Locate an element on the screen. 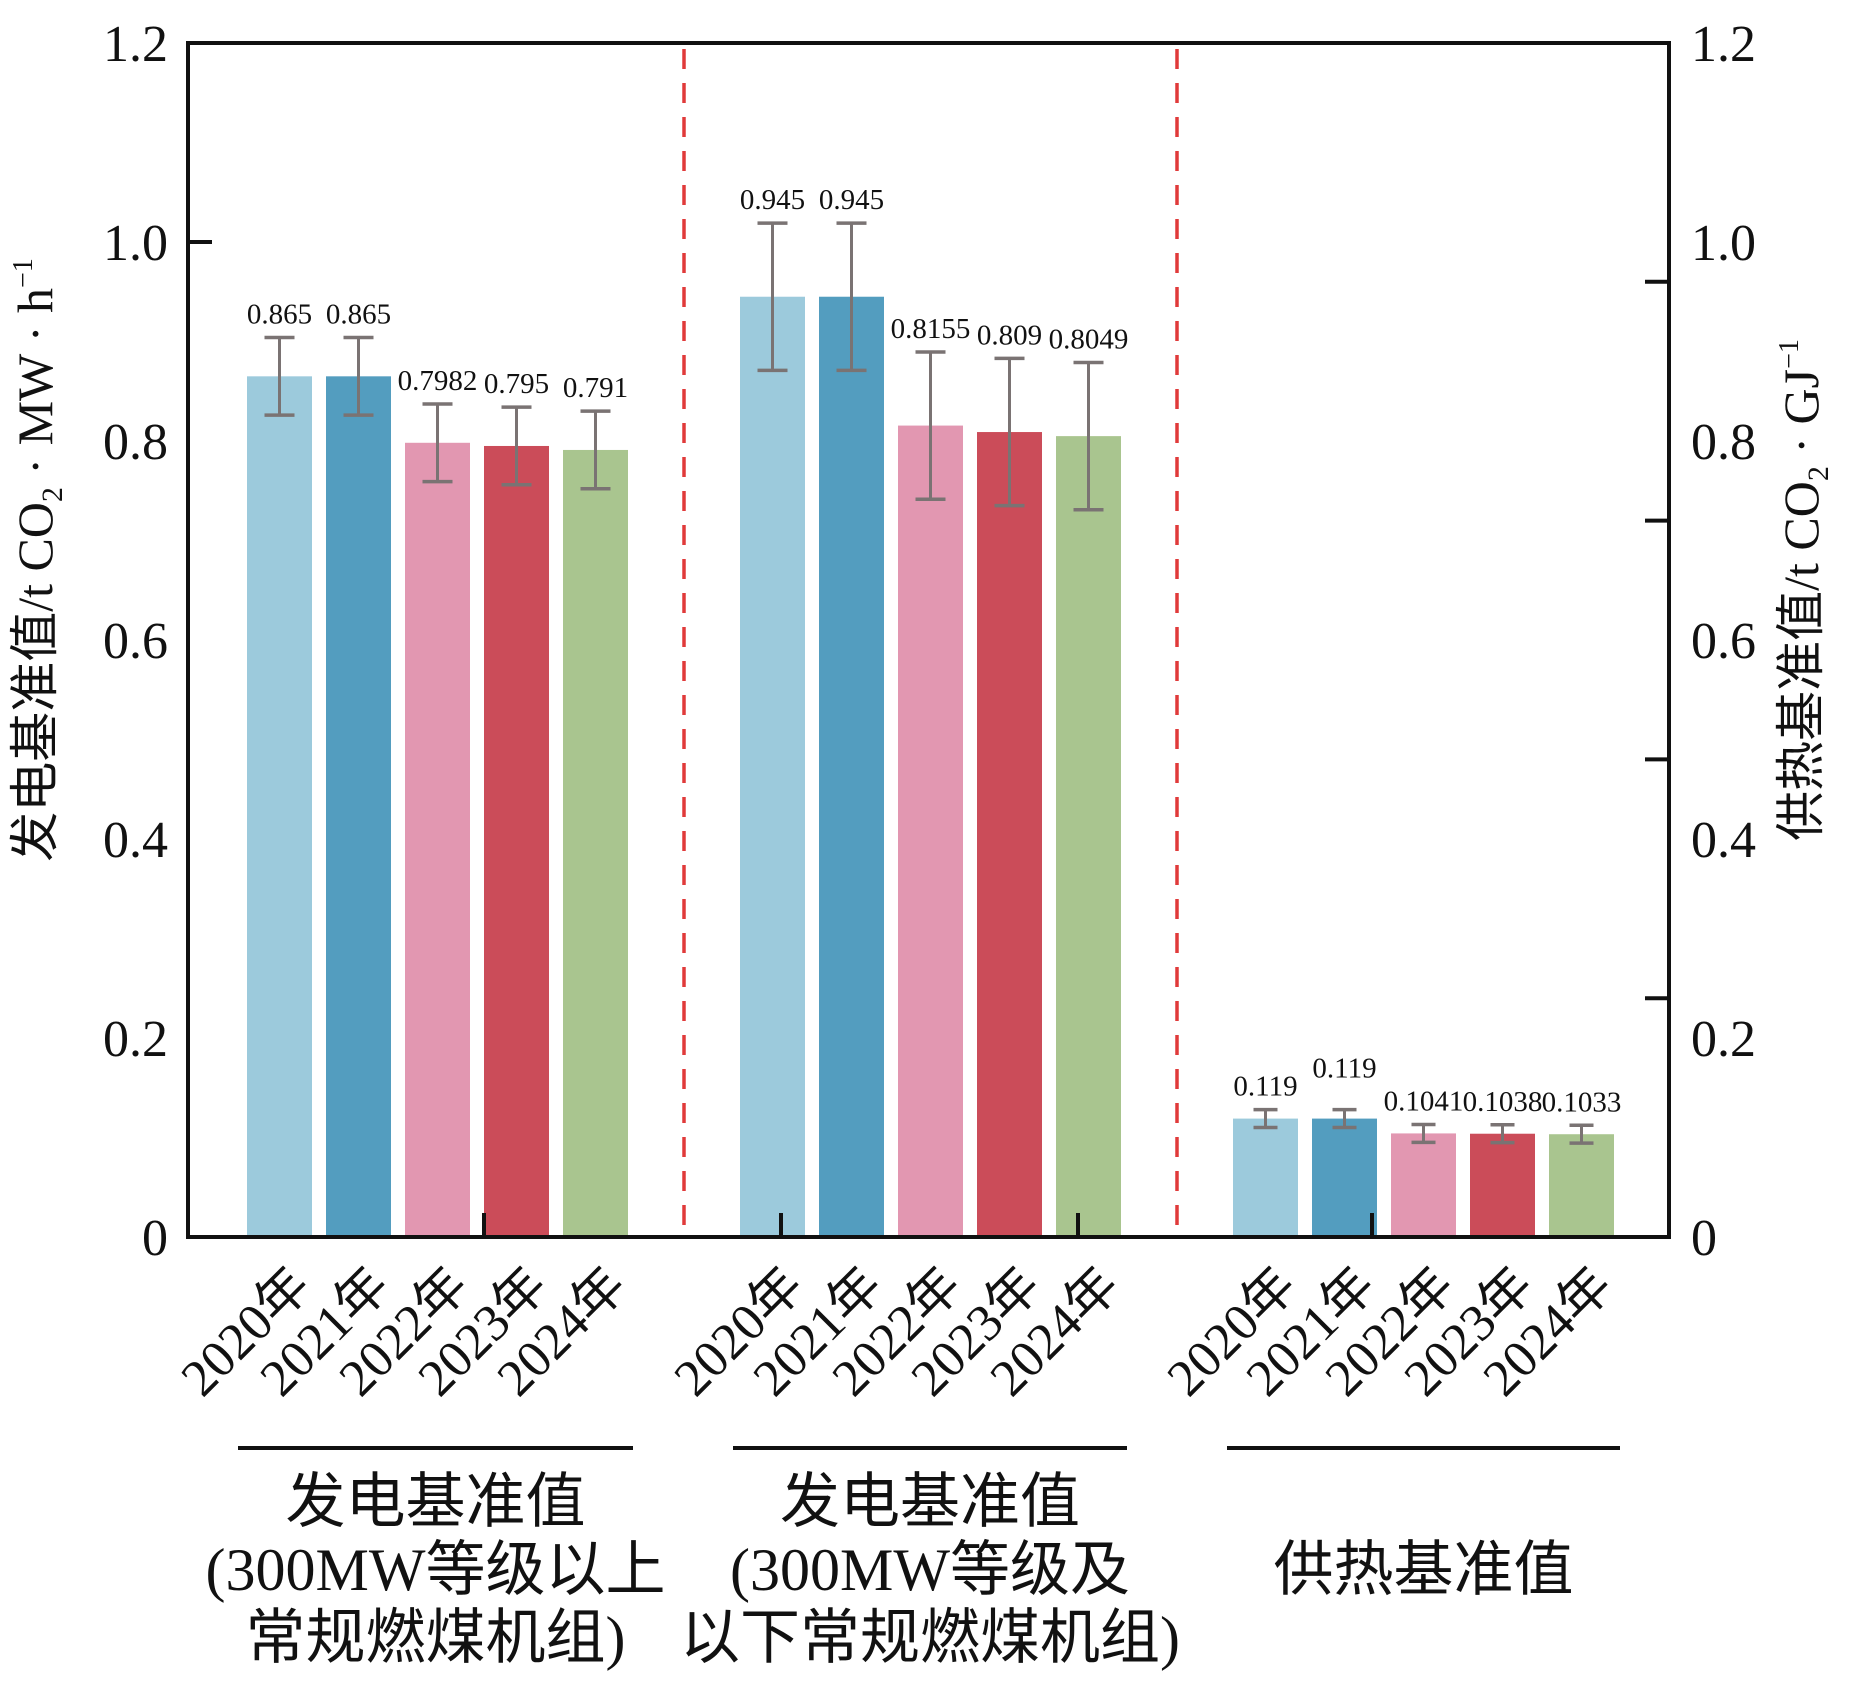  y-axis-title-right-part: · GJ is located at coordinates (1801, 417).